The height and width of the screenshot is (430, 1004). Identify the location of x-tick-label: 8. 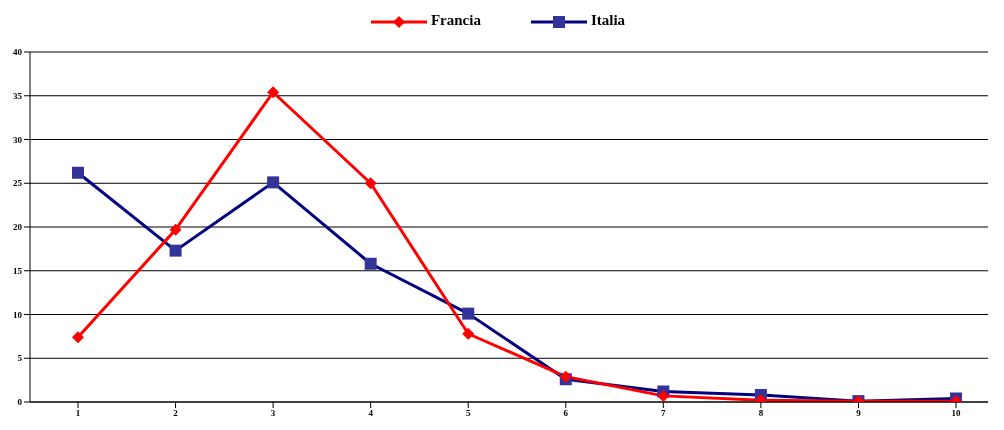
(761, 413).